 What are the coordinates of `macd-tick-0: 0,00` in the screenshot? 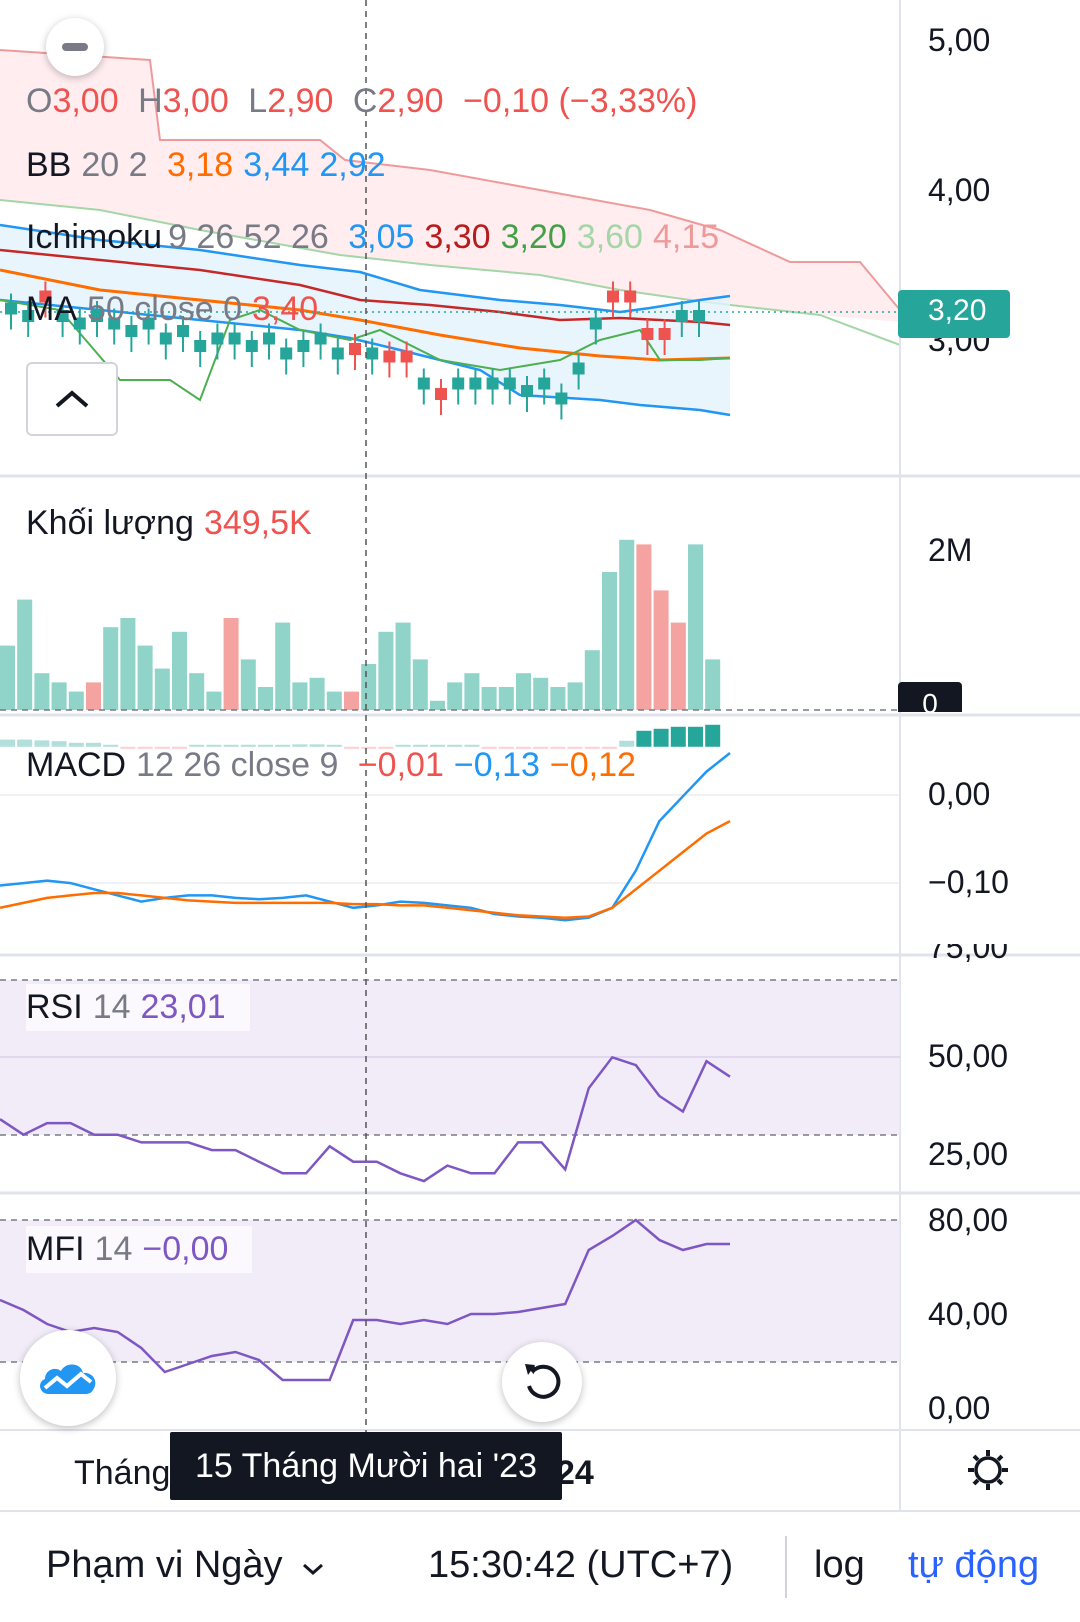 It's located at (959, 794).